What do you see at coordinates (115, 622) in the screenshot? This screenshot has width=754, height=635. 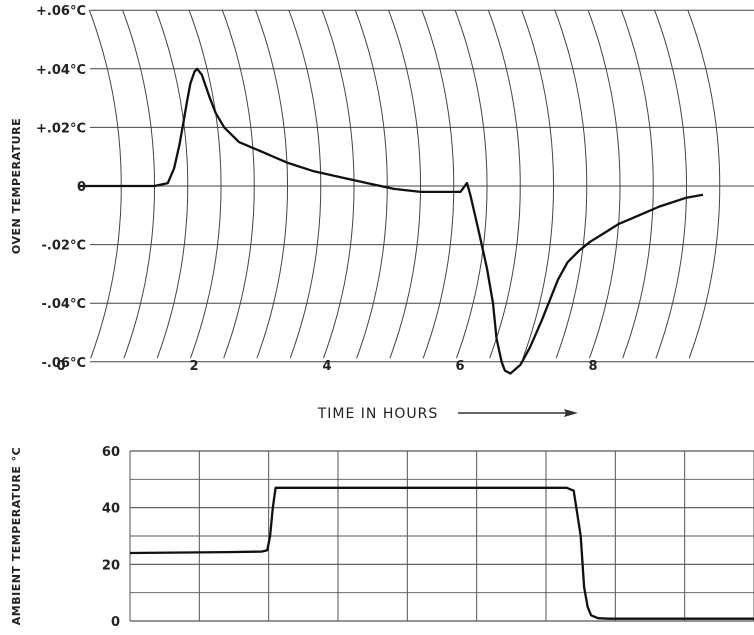 I see `ambient-y-tick-label: 0` at bounding box center [115, 622].